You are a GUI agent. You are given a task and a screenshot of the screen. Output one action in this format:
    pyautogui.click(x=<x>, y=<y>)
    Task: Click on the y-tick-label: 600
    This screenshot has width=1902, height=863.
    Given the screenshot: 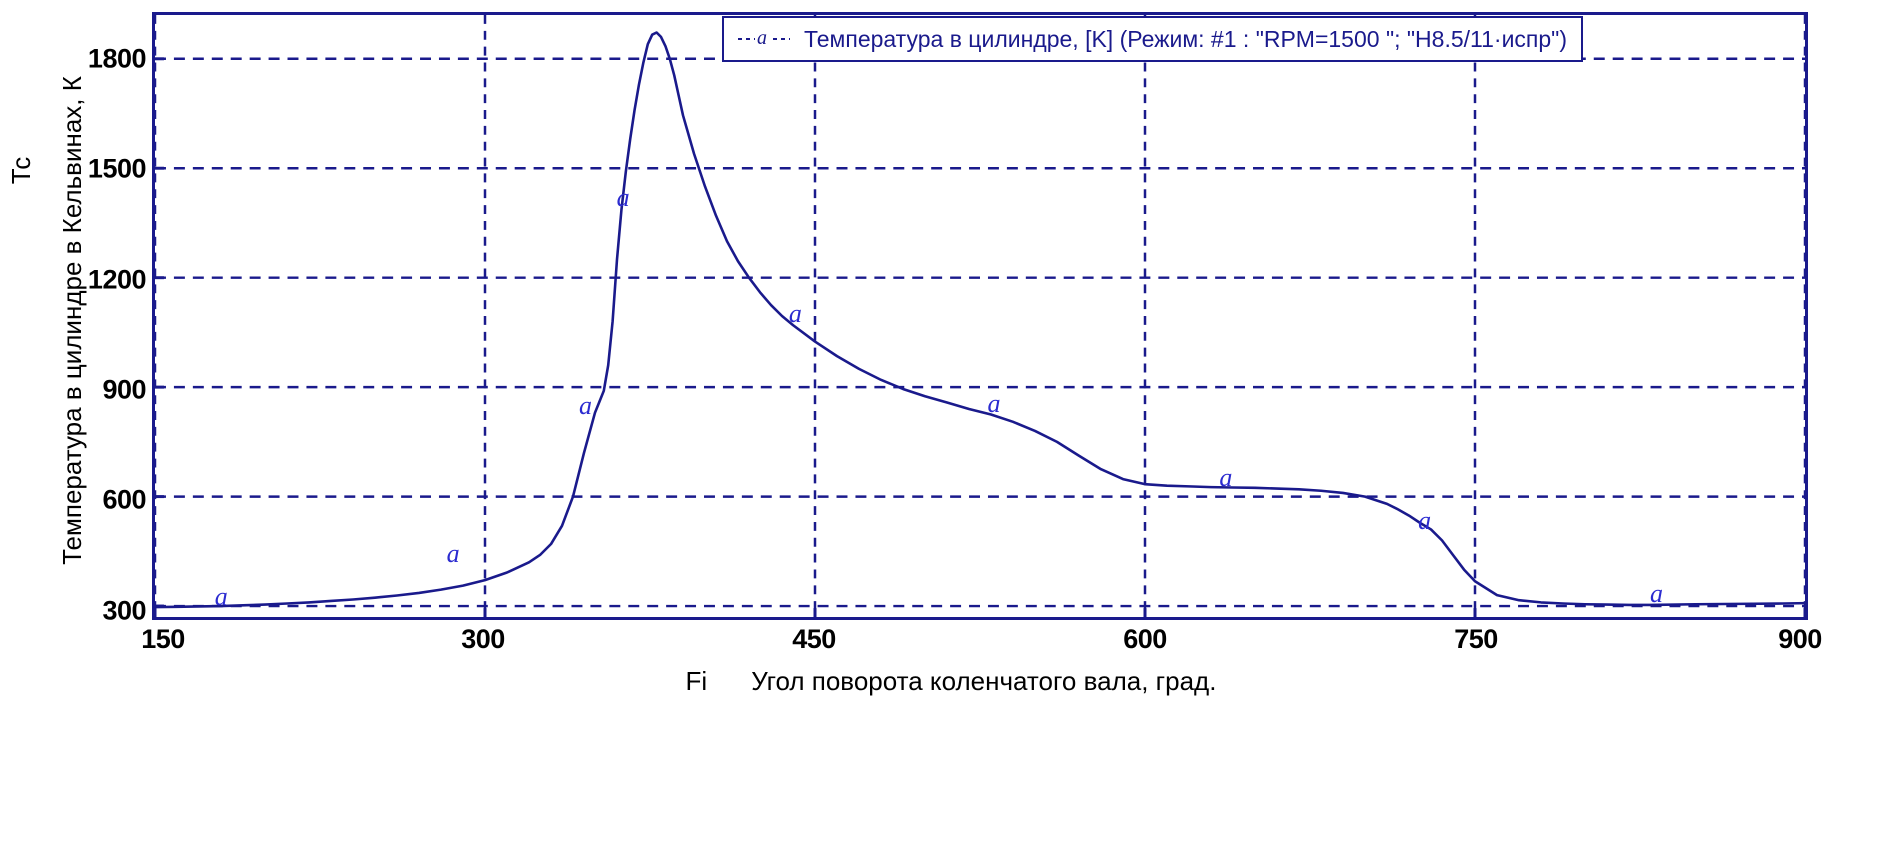 What is the action you would take?
    pyautogui.click(x=124, y=499)
    